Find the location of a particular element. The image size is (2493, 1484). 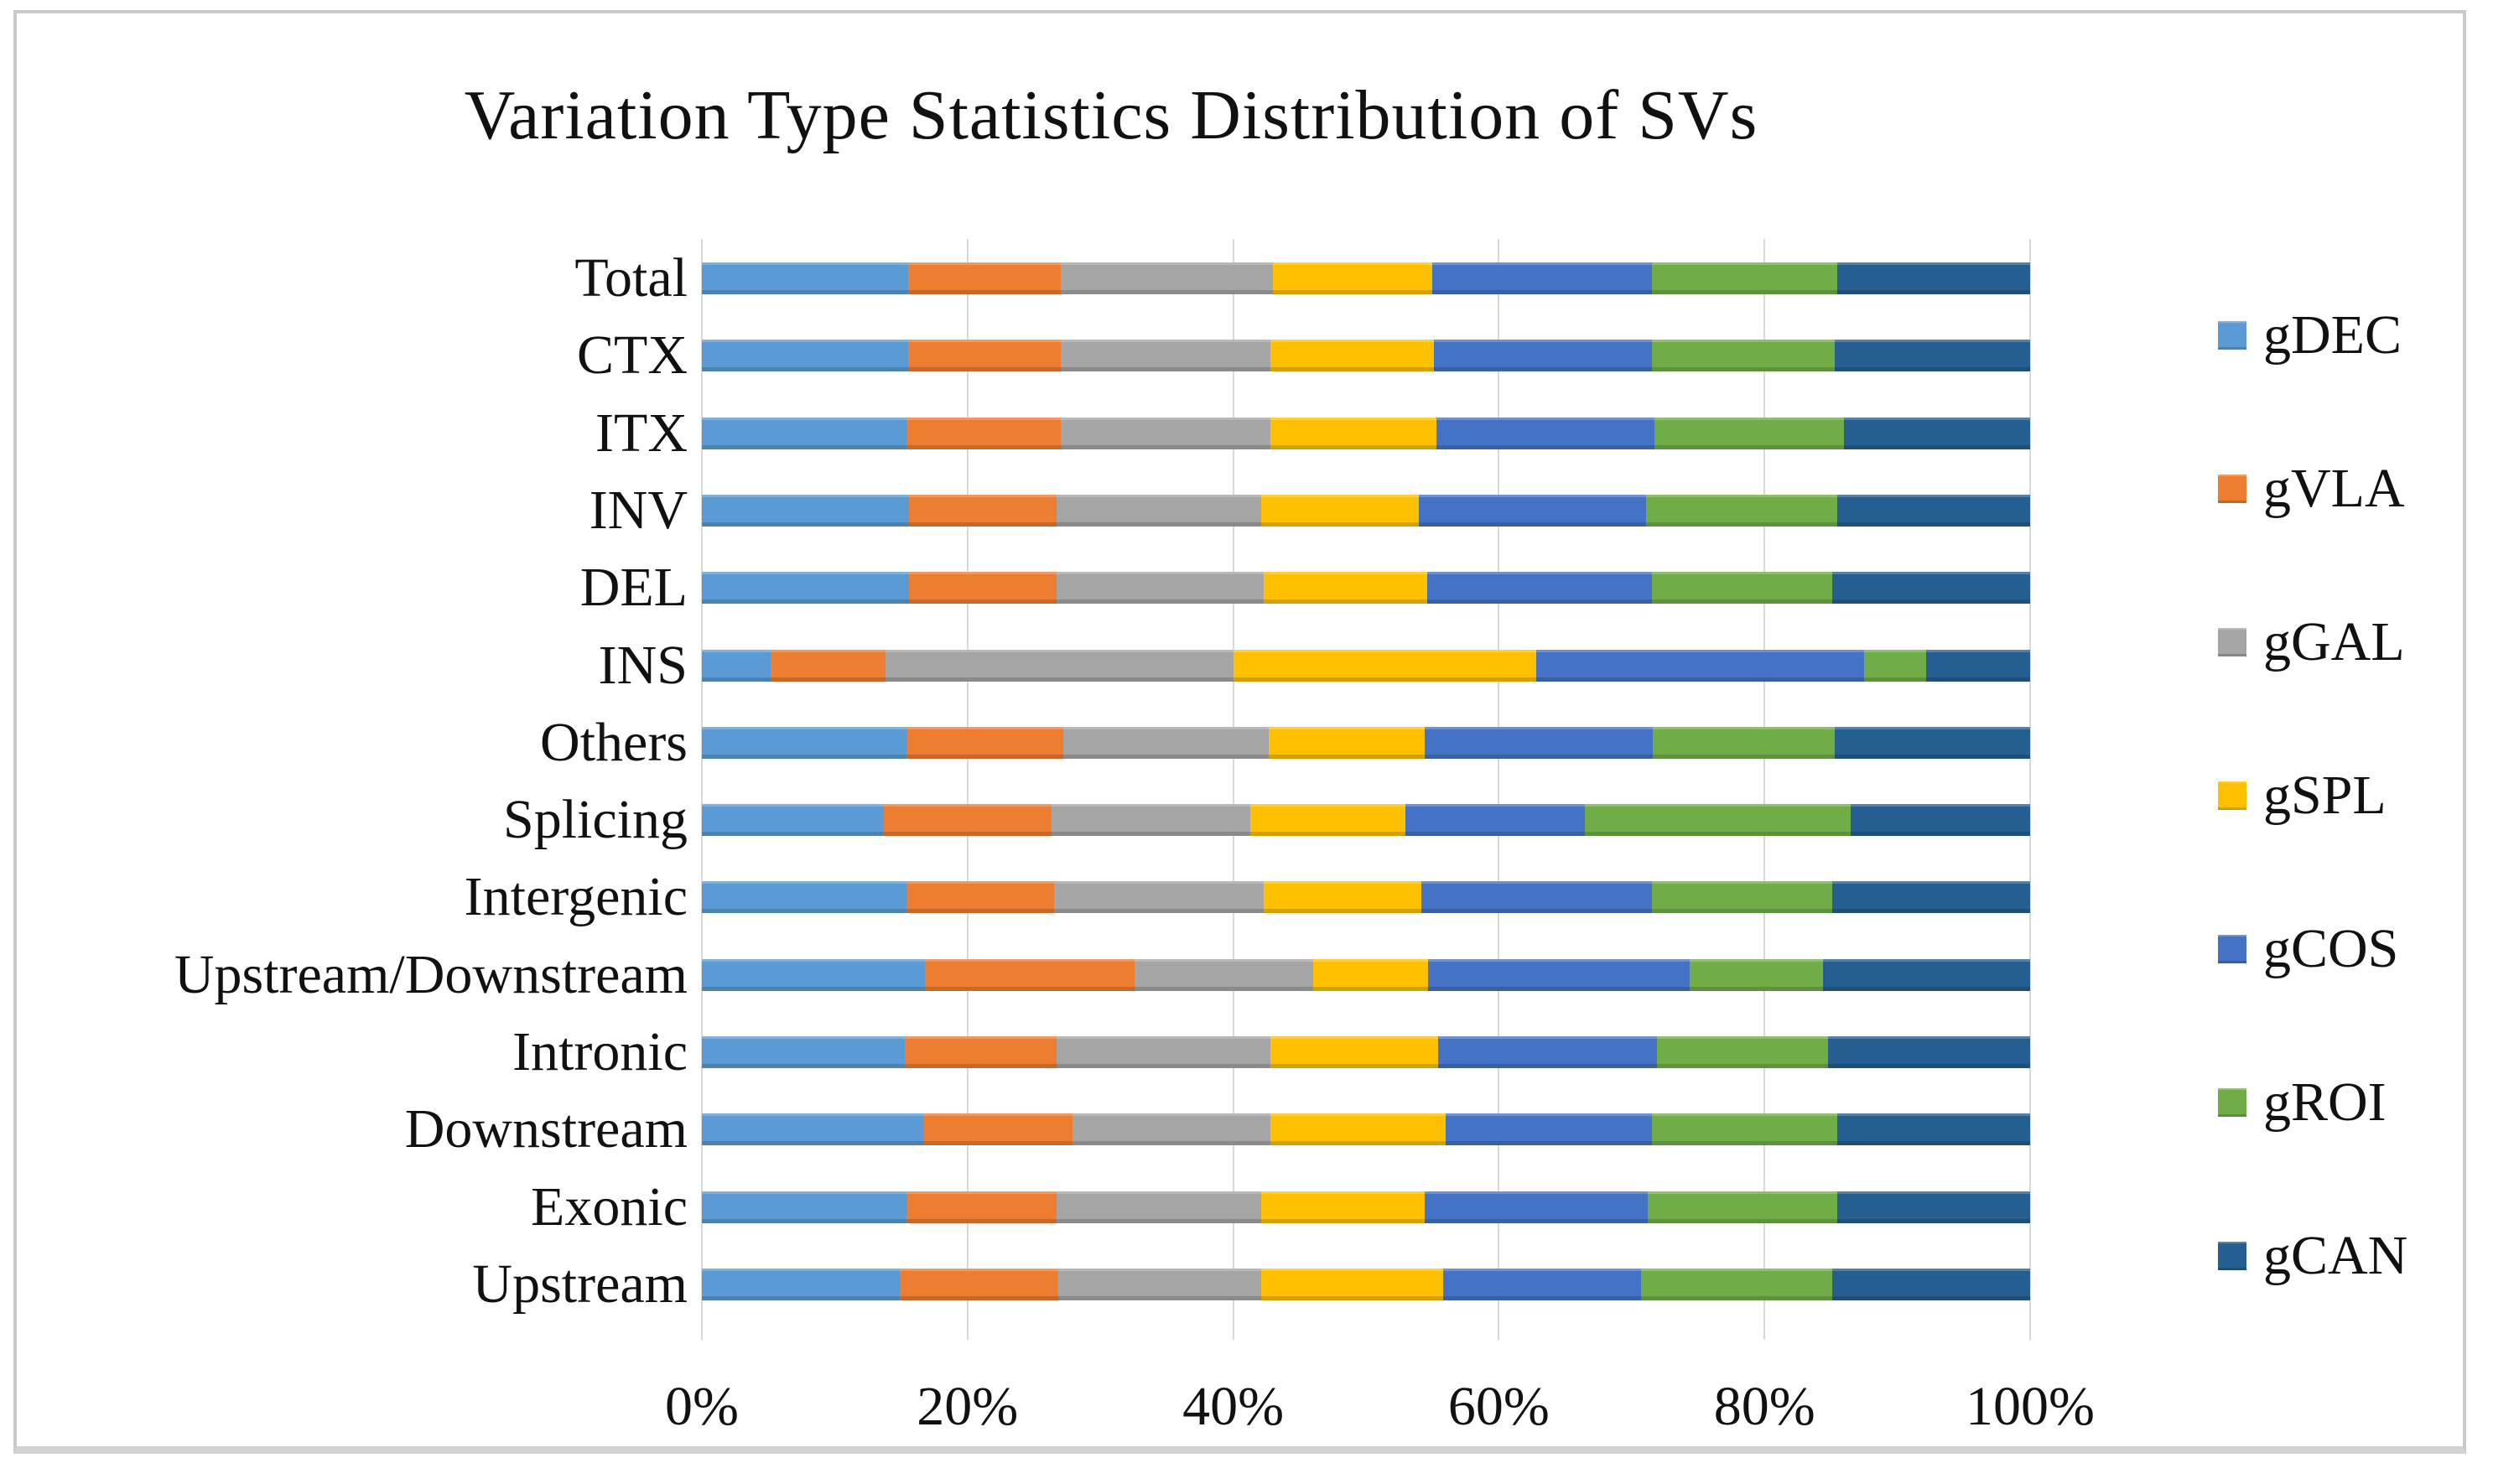

legend-item-gDEC: gDEC is located at coordinates (2310, 335).